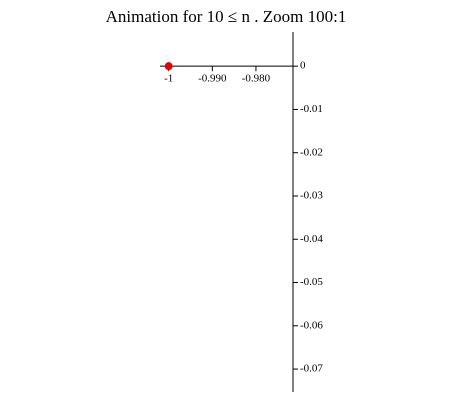 This screenshot has height=400, width=452. Describe the element at coordinates (311, 196) in the screenshot. I see `y-tick-label: -0.03` at that location.